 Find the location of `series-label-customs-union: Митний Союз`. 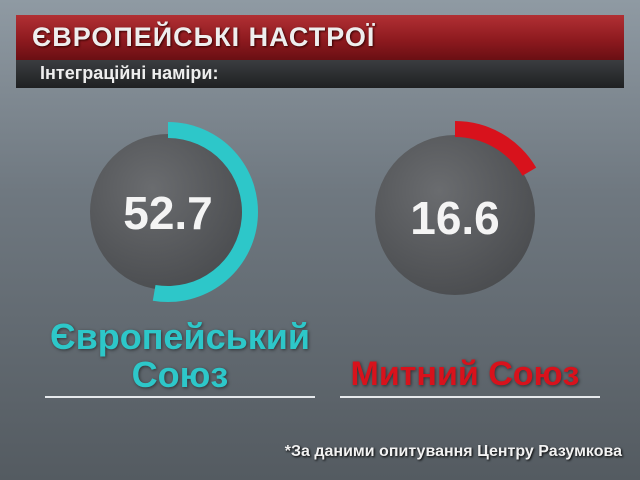

series-label-customs-union: Митний Союз is located at coordinates (465, 374).